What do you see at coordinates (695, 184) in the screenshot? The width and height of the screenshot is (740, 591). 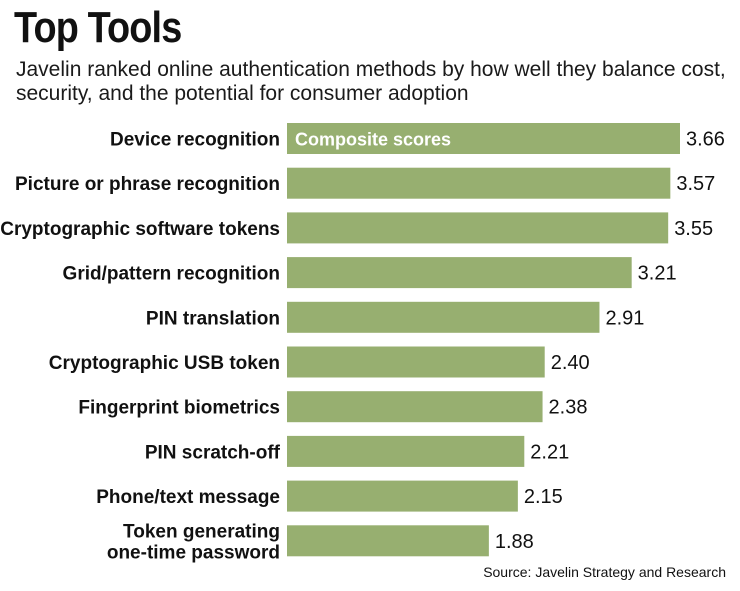 I see `value-label-2: 3.57` at bounding box center [695, 184].